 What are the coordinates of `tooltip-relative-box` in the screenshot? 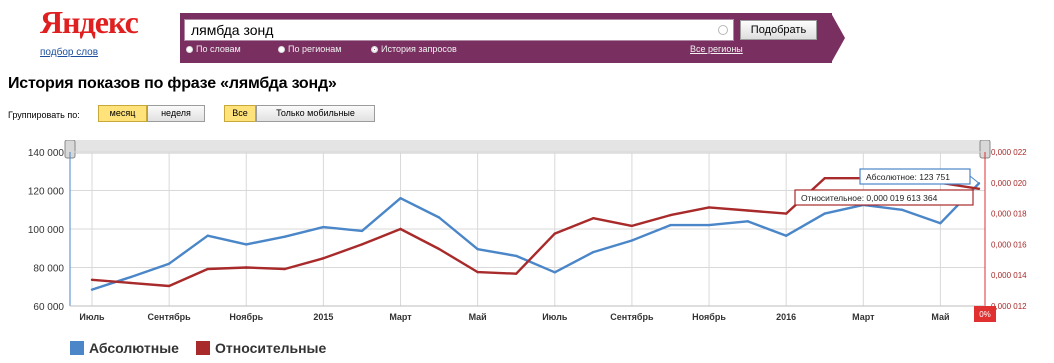 It's located at (884, 197).